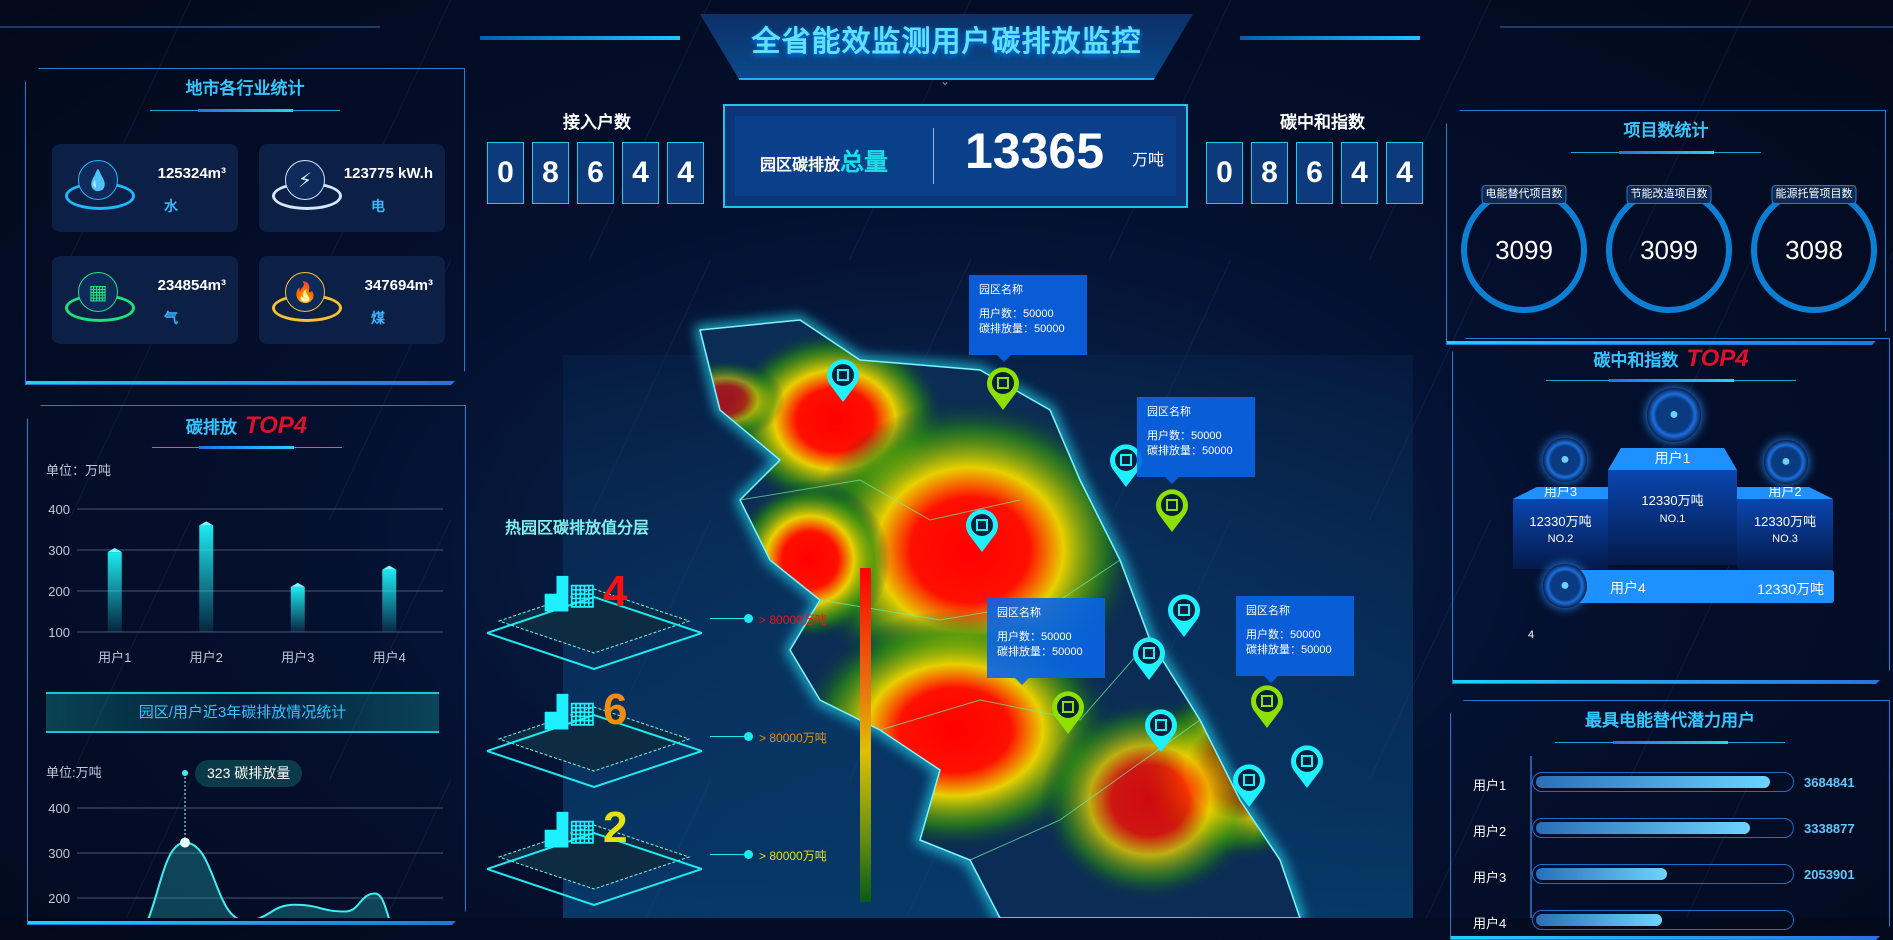 The image size is (1893, 940). Describe the element at coordinates (389, 567) in the screenshot. I see `bar-cap` at that location.